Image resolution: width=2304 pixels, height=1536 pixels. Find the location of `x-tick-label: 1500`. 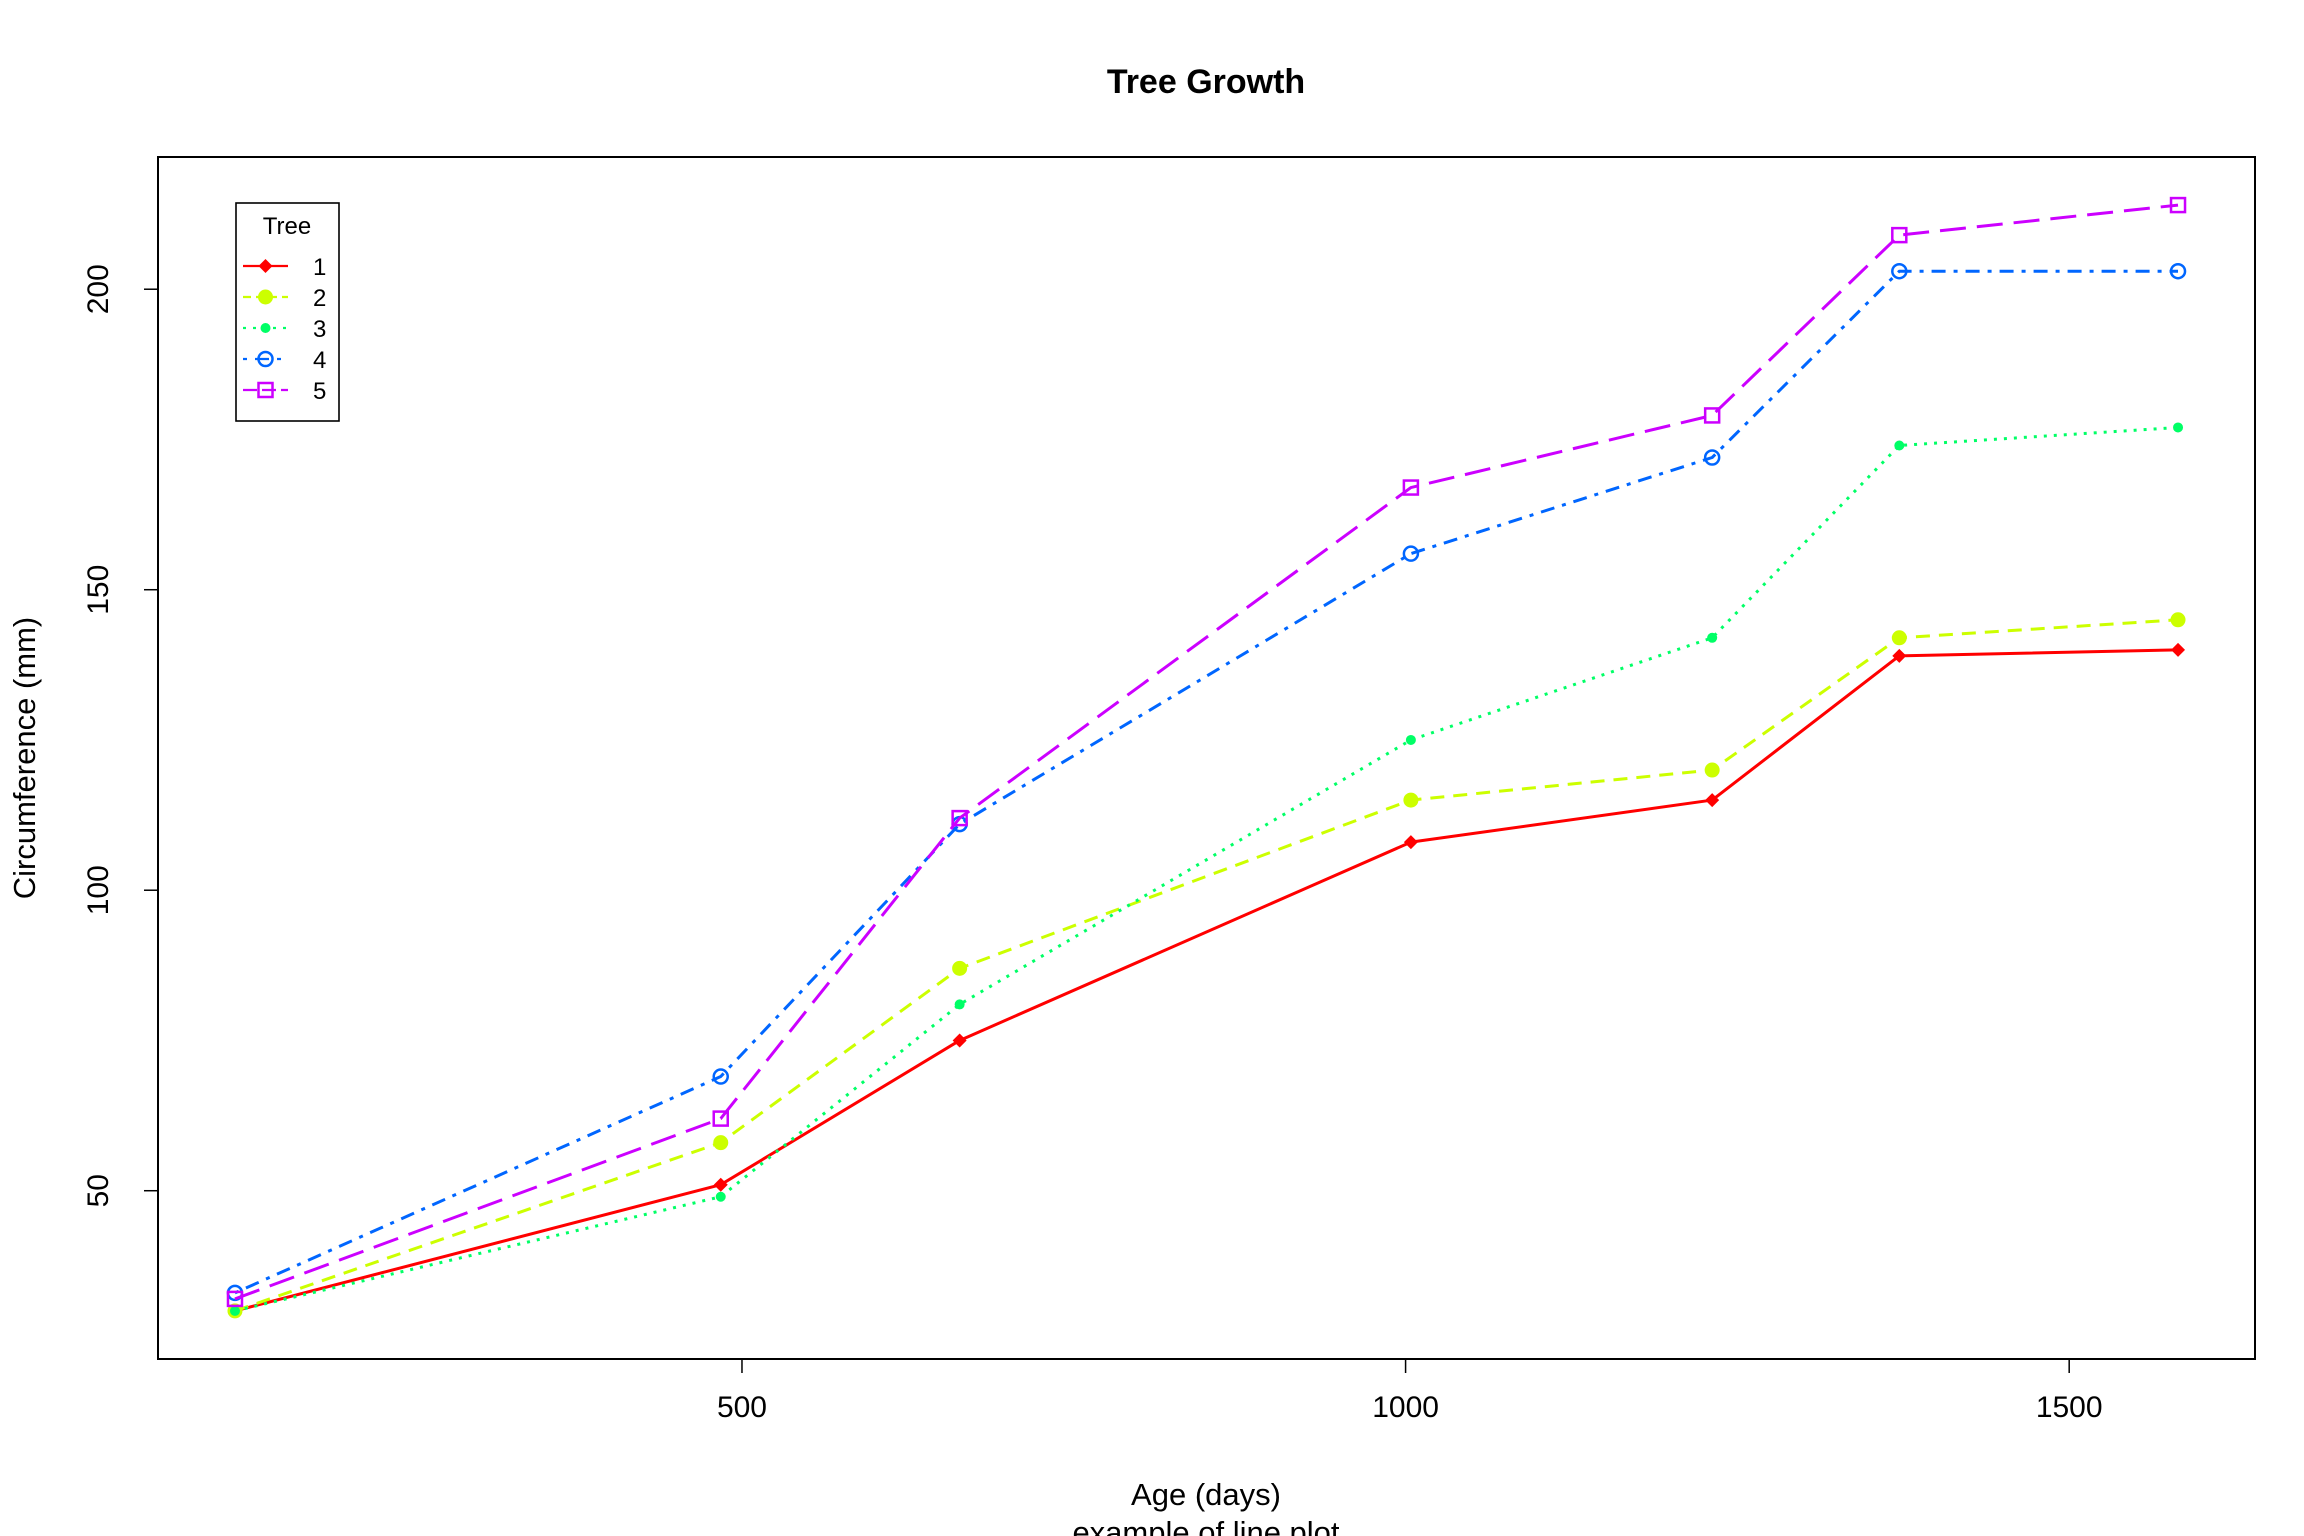

x-tick-label: 1500 is located at coordinates (2069, 1407).